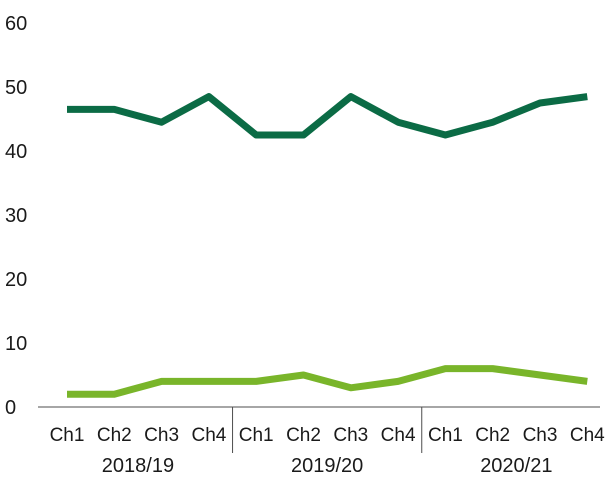  I want to click on y-tick-label: 10, so click(16, 344).